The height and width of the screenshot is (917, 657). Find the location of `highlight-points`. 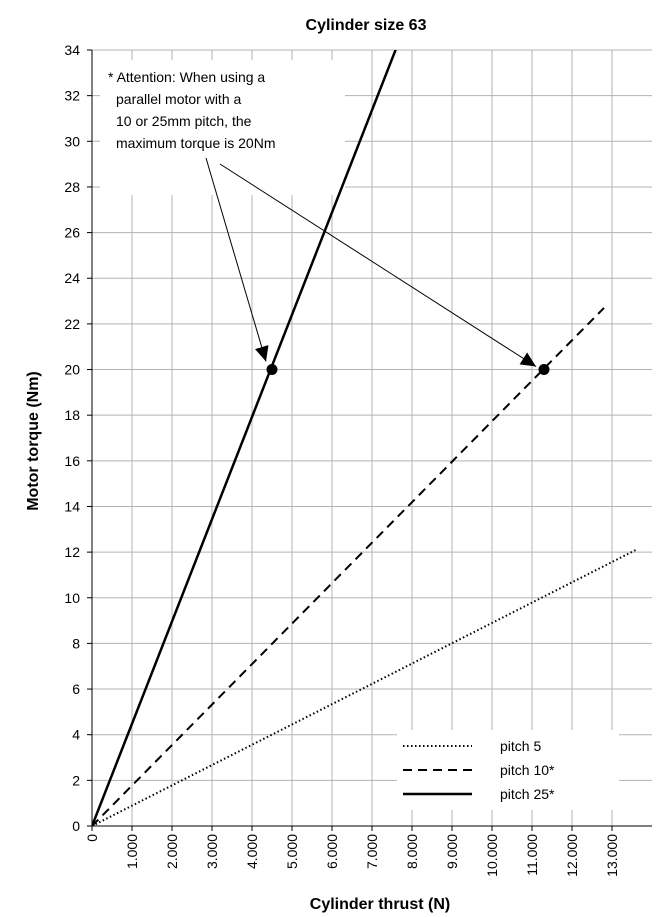

highlight-points is located at coordinates (408, 370).